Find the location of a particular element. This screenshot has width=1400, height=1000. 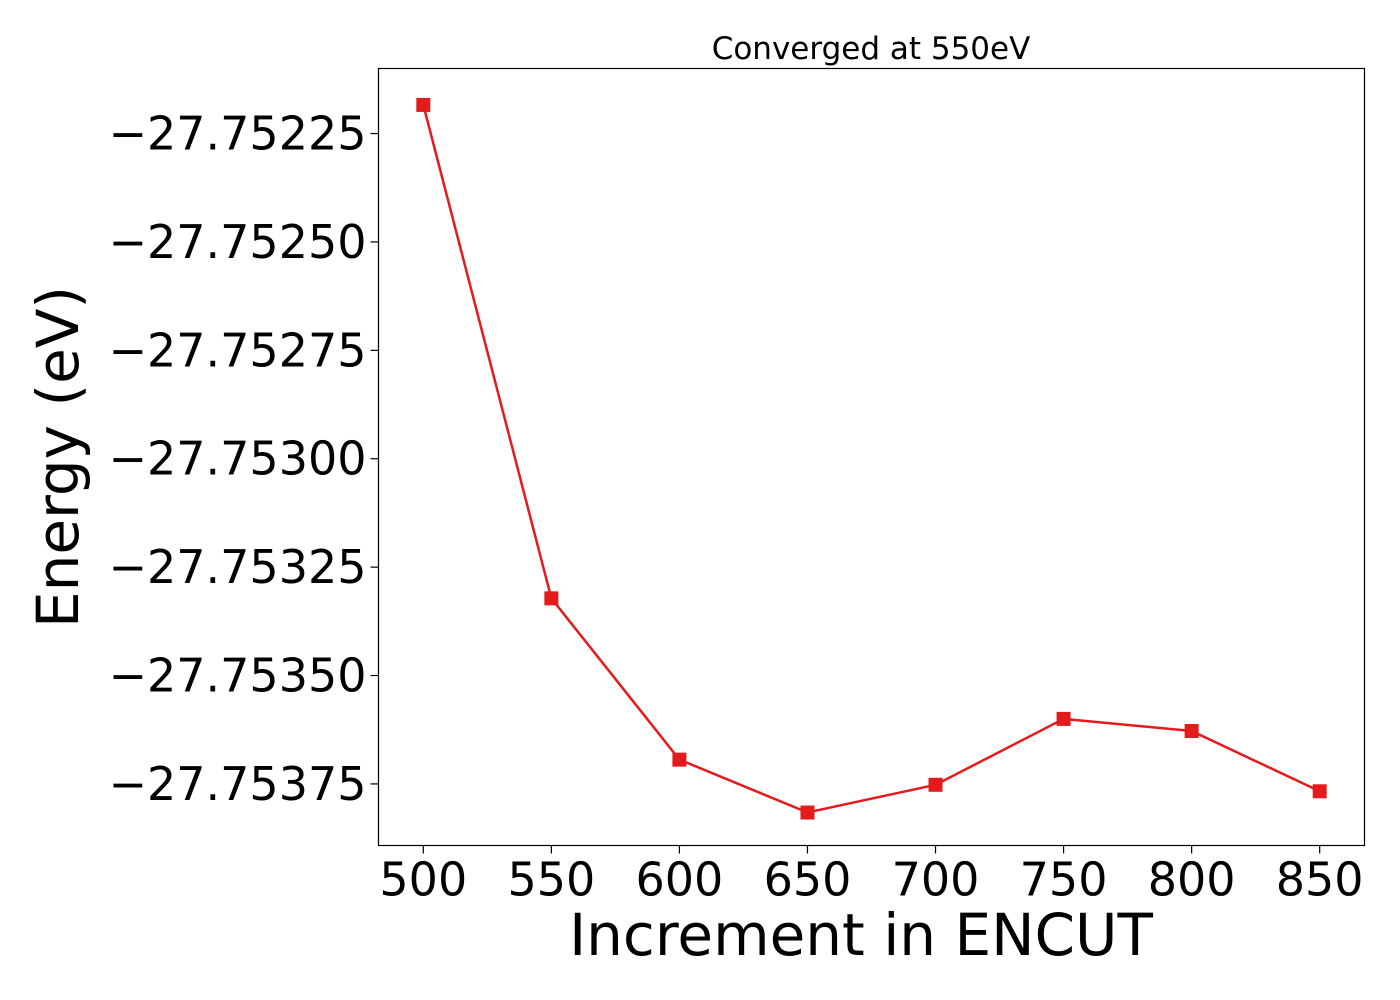

y-tick-label: −27.75225 is located at coordinates (237, 134).